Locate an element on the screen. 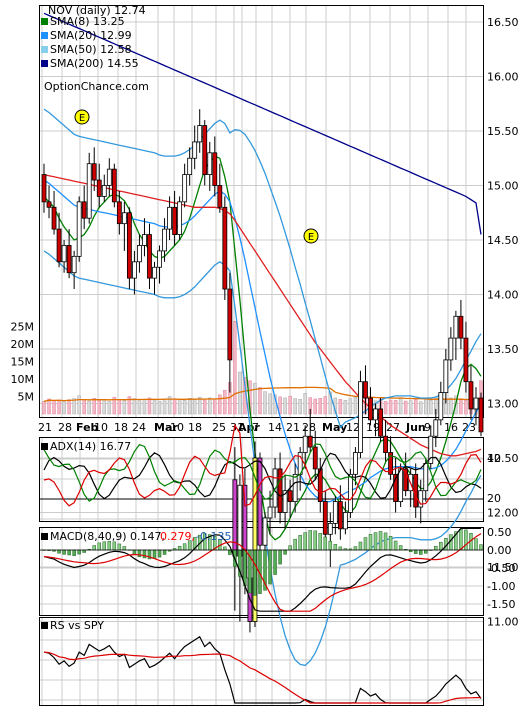 The width and height of the screenshot is (526, 706). plus-di-line is located at coordinates (262, 472).